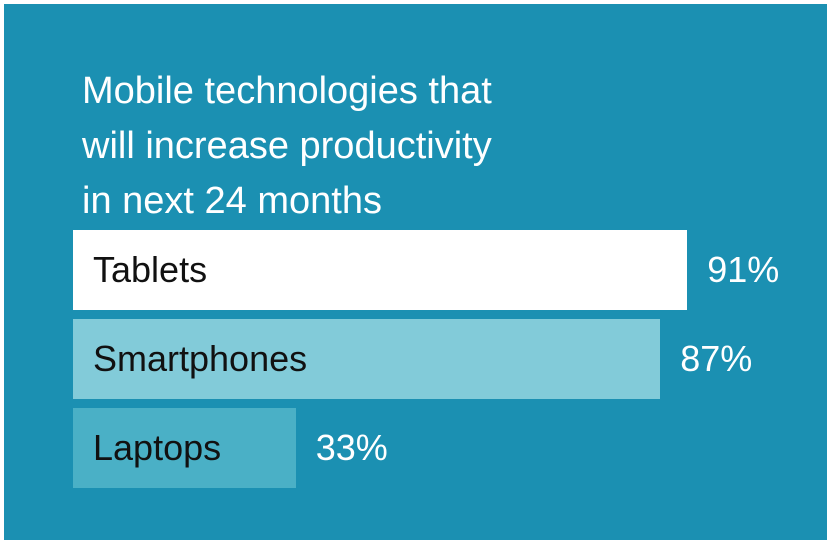  Describe the element at coordinates (287, 91) in the screenshot. I see `chart-title-line-1: Mobile technologies that` at that location.